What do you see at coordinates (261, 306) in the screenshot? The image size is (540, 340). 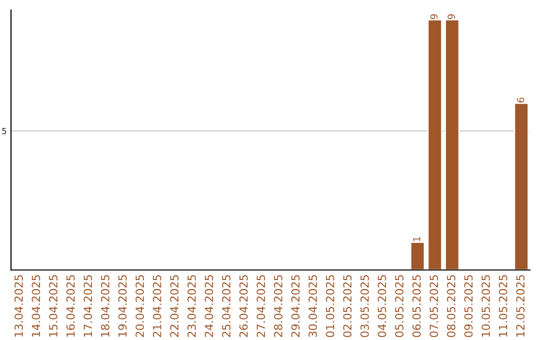 I see `x-tick-label: 27.04.2025` at bounding box center [261, 306].